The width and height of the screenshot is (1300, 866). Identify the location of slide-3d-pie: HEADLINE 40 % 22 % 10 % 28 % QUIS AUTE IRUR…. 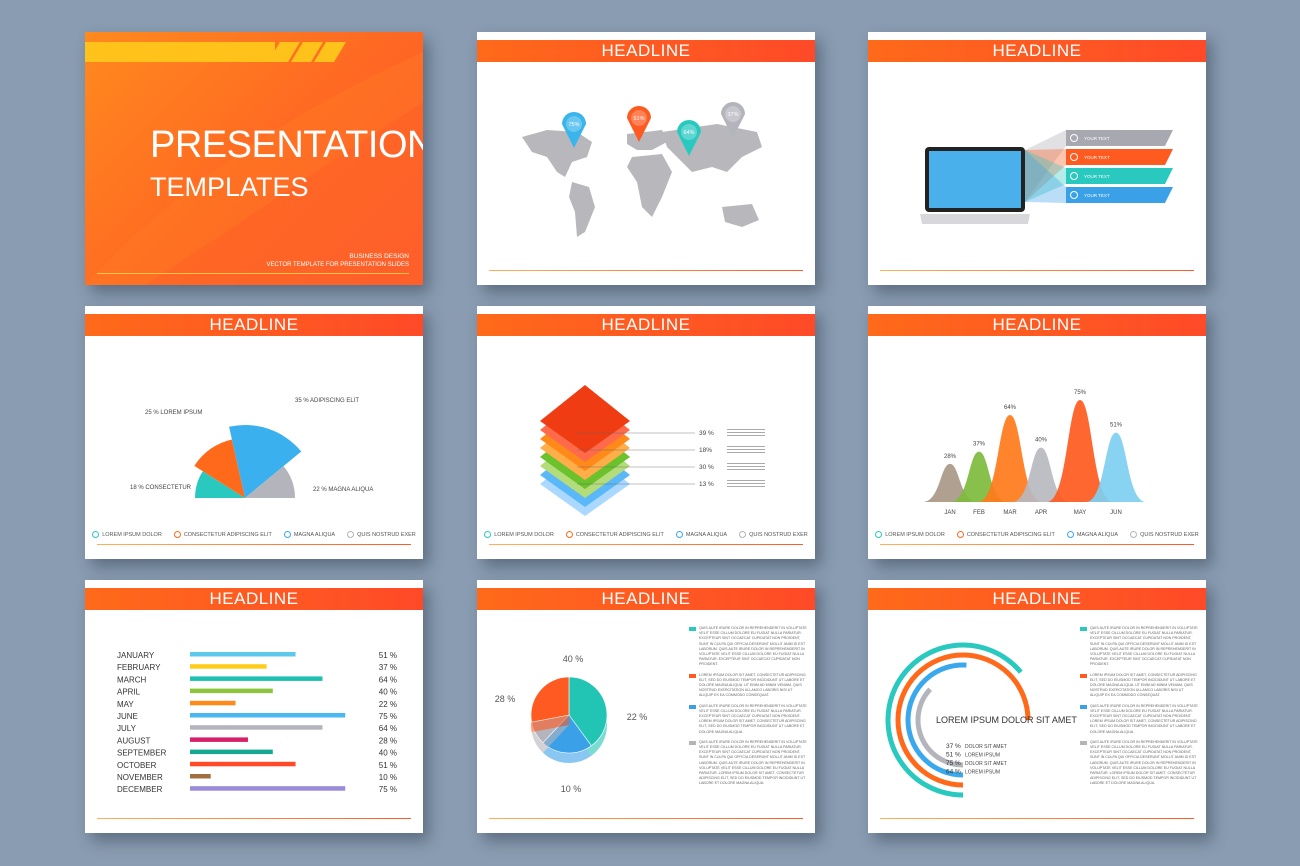
(646, 706).